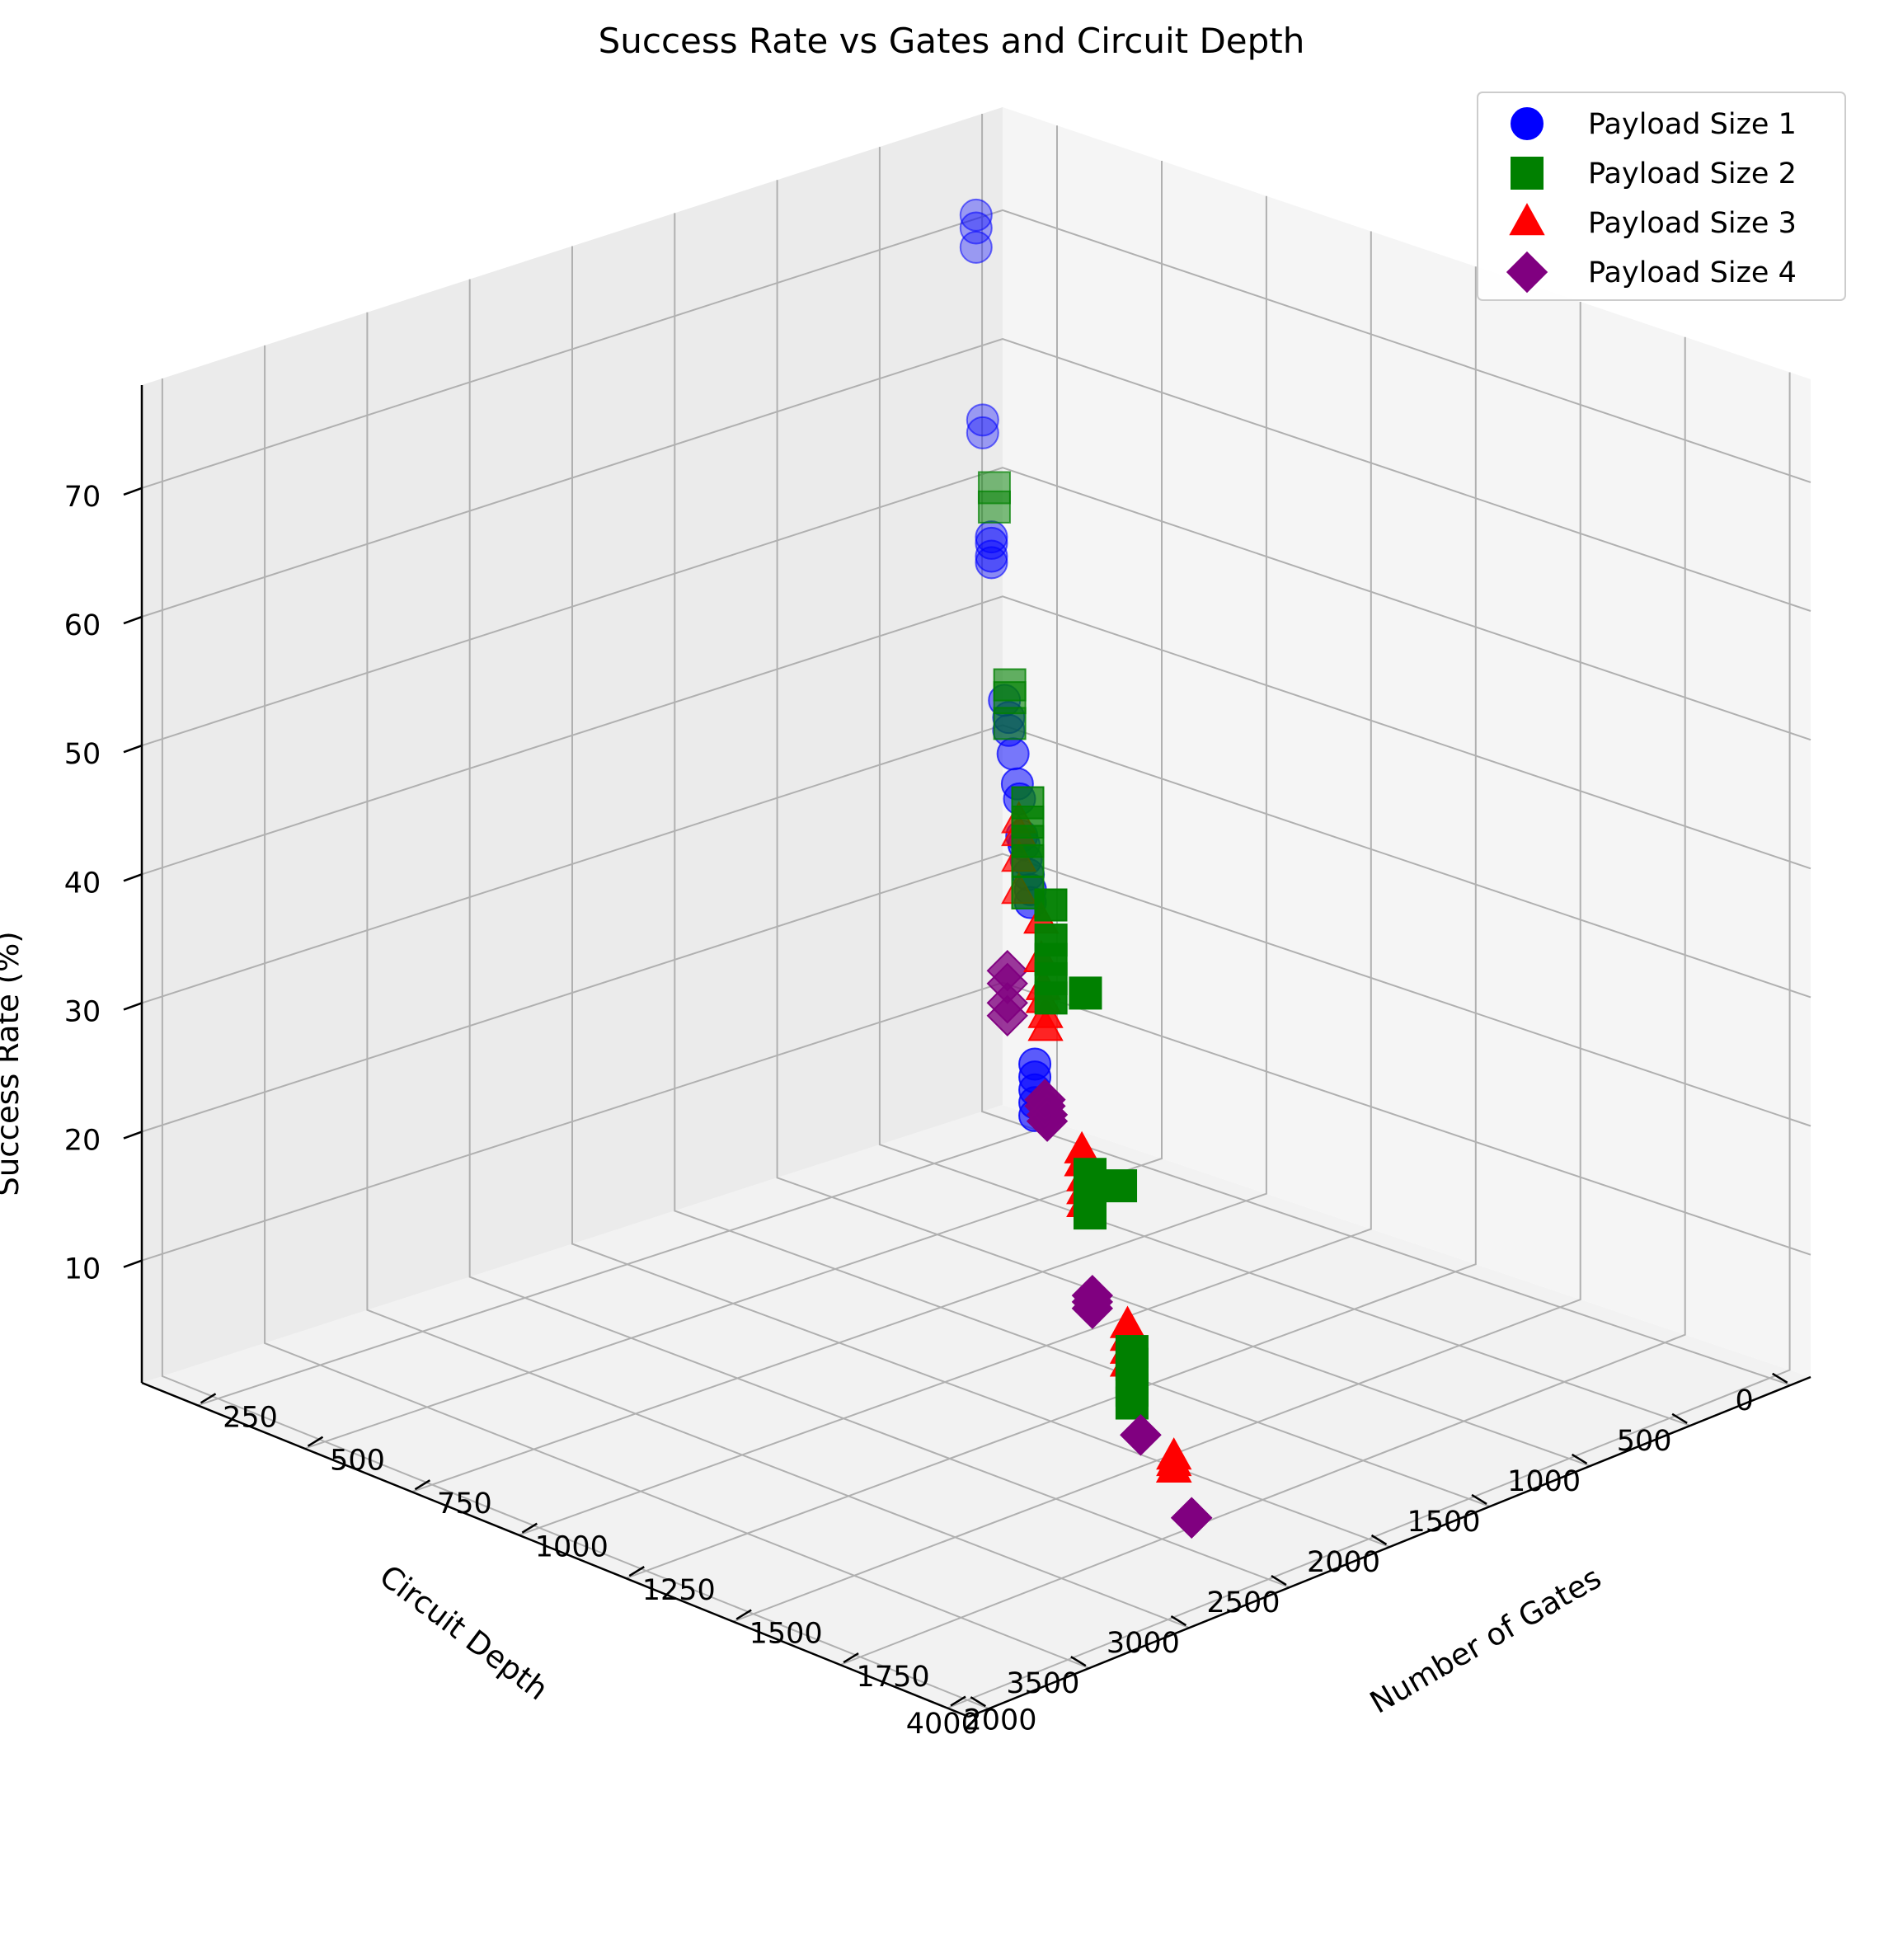  Describe the element at coordinates (1693, 272) in the screenshot. I see `legend-label: Payload Size 4` at that location.